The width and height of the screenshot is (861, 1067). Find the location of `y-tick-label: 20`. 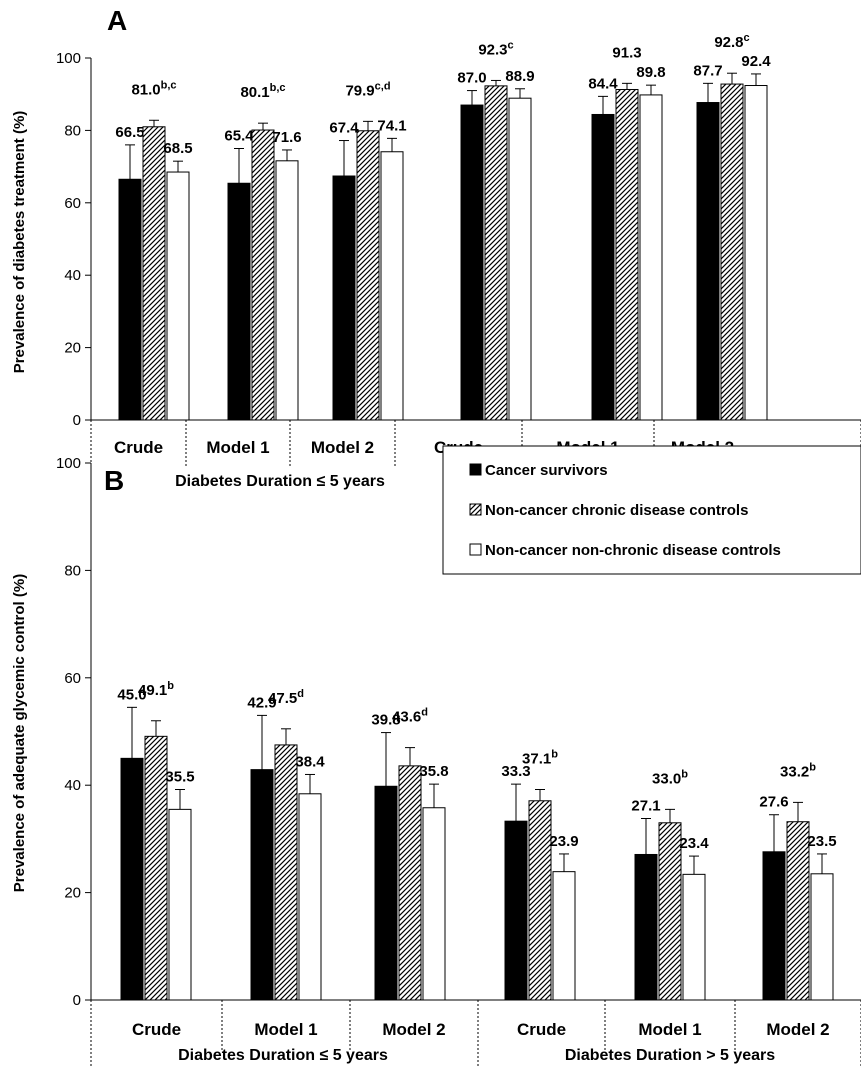

y-tick-label: 20 is located at coordinates (72, 893).